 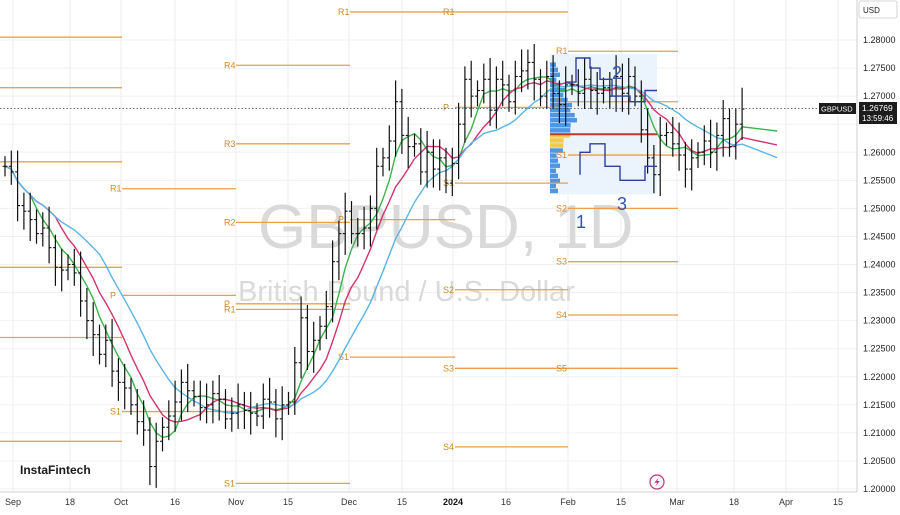 I want to click on time-tick-label: Mar, so click(x=677, y=502).